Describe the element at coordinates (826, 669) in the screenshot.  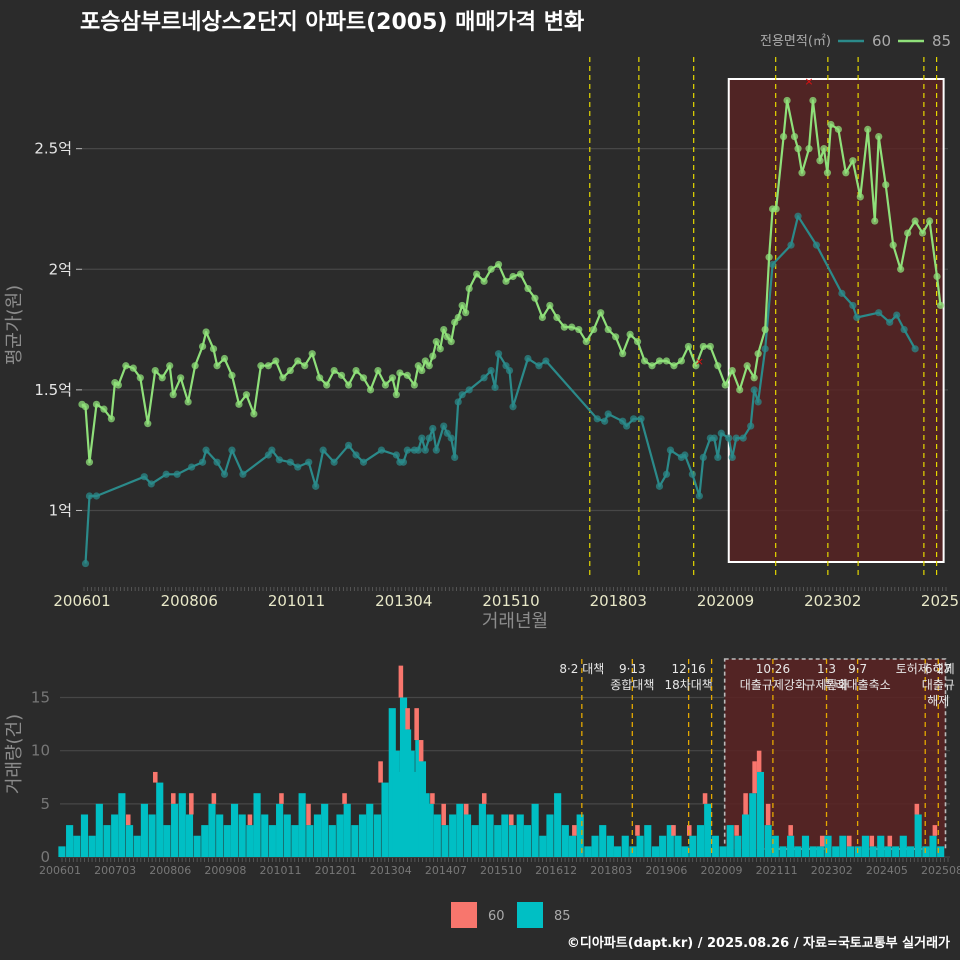
I see `policy-label: 1·3` at that location.